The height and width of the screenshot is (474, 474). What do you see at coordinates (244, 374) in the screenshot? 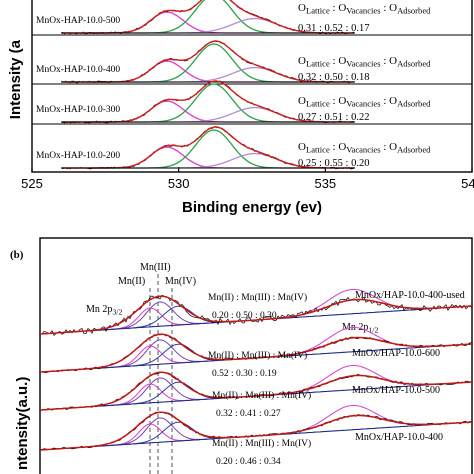
I see `ratio-values: 0.52 : 0.30 : 0.19` at bounding box center [244, 374].